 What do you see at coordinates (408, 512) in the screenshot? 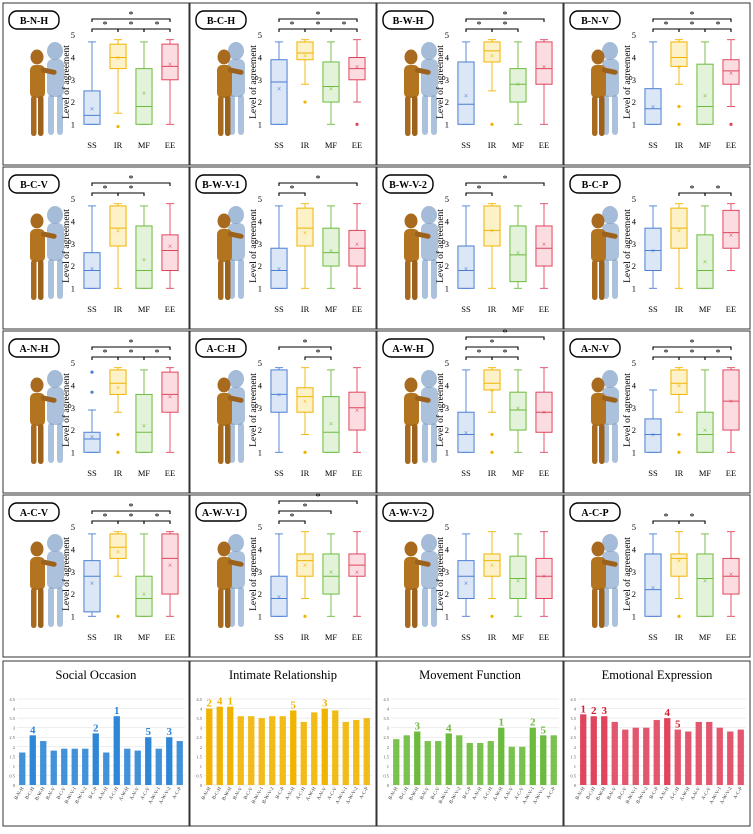
I see `panel-title-badge: A-W-V-2` at bounding box center [408, 512].